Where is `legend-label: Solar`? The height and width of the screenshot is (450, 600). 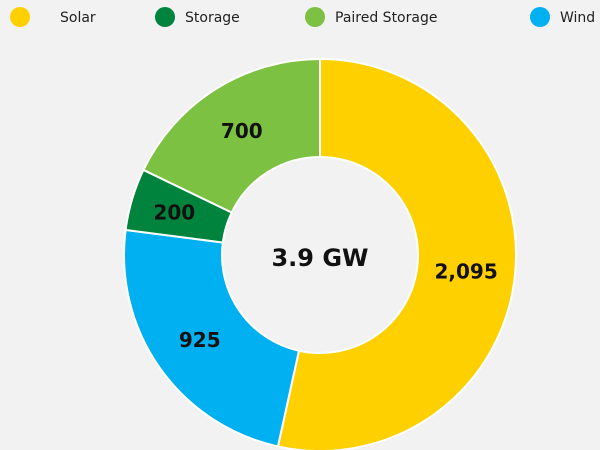
legend-label: Solar is located at coordinates (78, 18).